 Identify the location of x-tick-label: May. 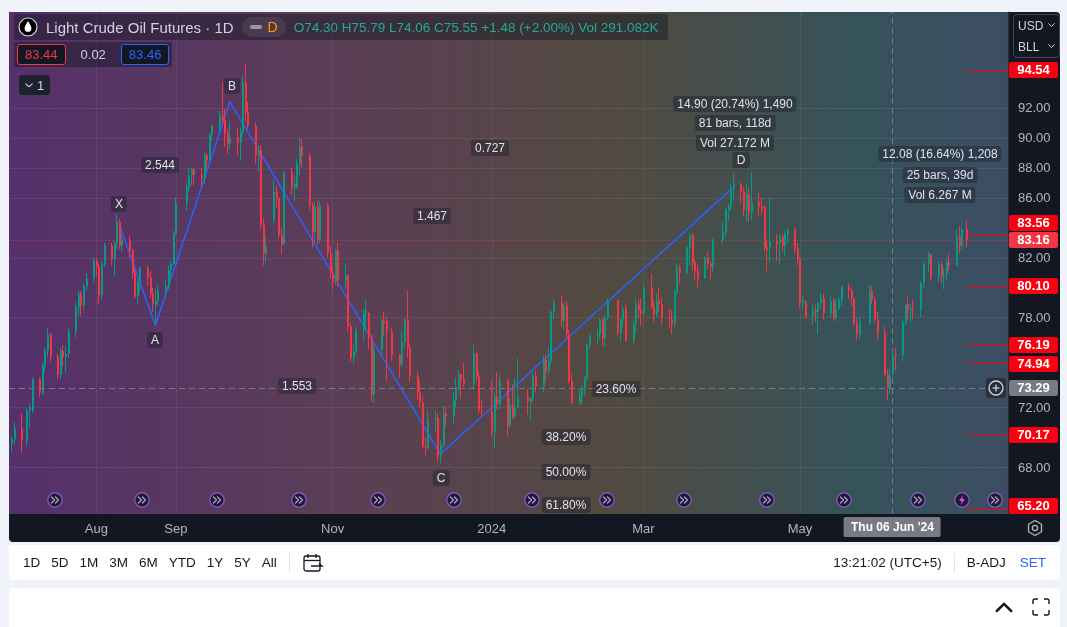
(800, 528).